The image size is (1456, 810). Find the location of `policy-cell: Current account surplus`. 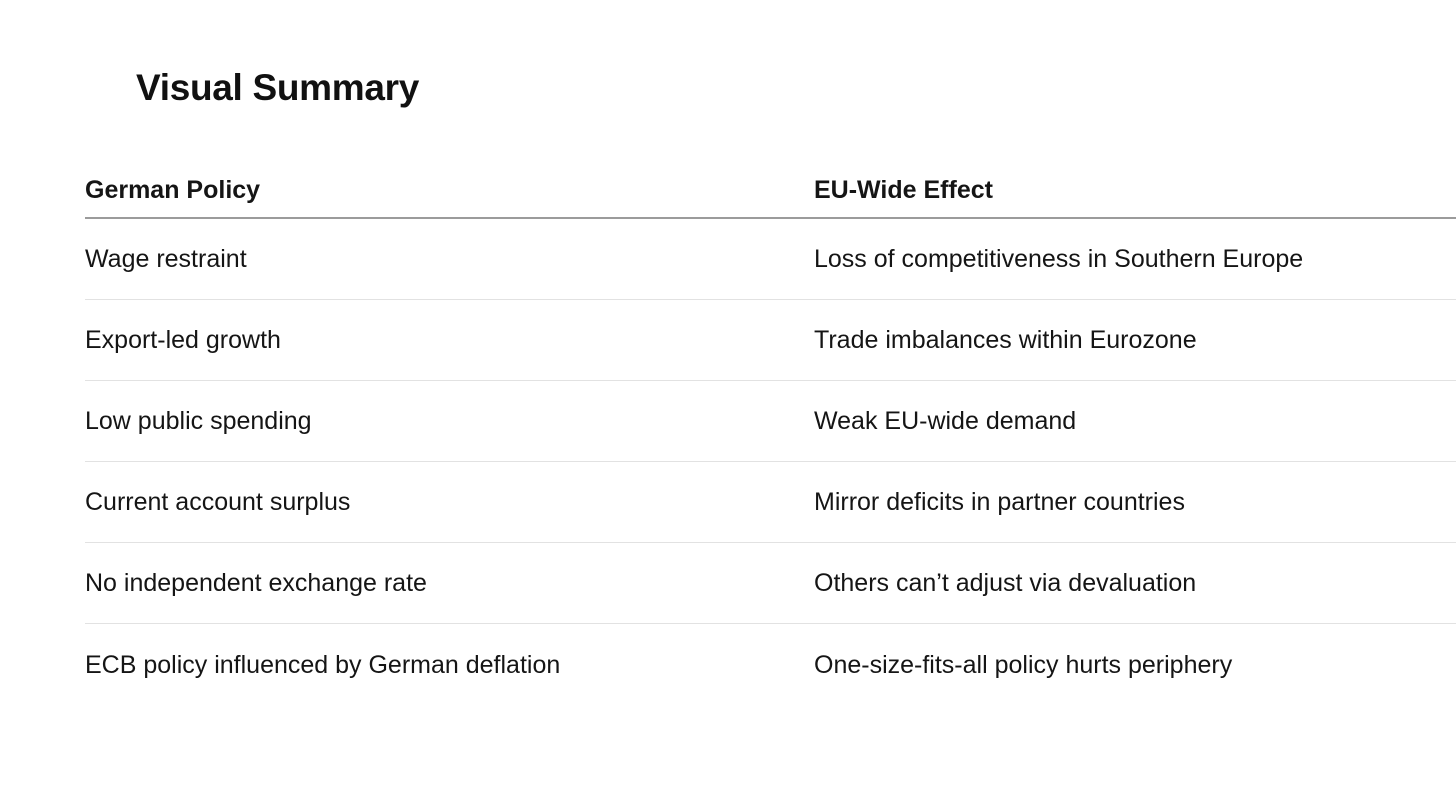

policy-cell: Current account surplus is located at coordinates (218, 502).